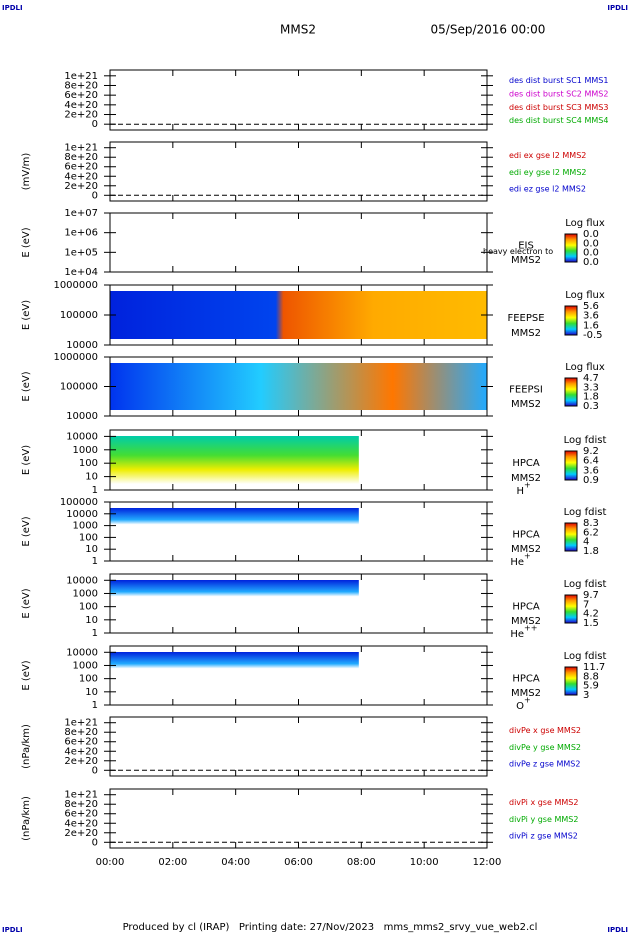 This screenshot has height=934, width=630. Describe the element at coordinates (547, 189) in the screenshot. I see `legend-entry: edi ez gse l2 MMS2` at that location.